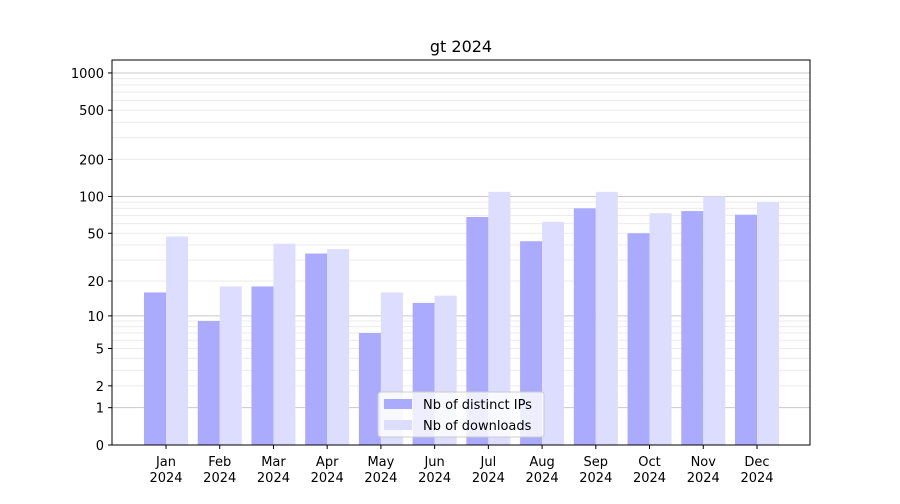 This screenshot has height=504, width=900. Describe the element at coordinates (95, 234) in the screenshot. I see `y-tick-label: 50` at that location.